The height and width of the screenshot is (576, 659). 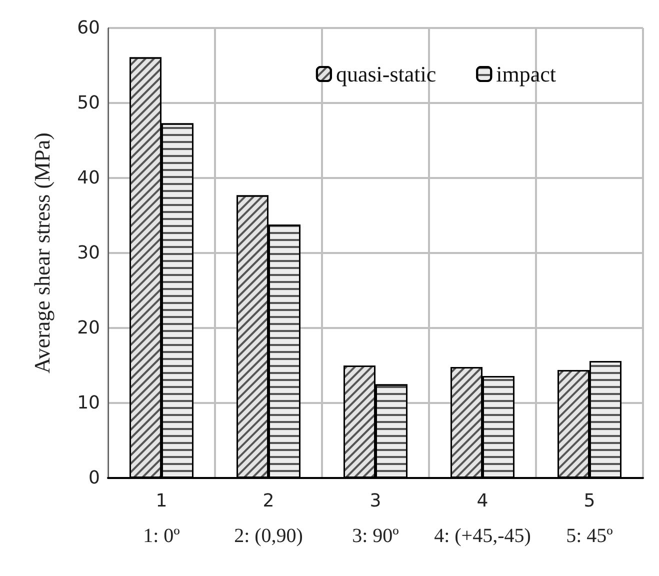 I want to click on text: 2: (0,90), so click(x=268, y=536).